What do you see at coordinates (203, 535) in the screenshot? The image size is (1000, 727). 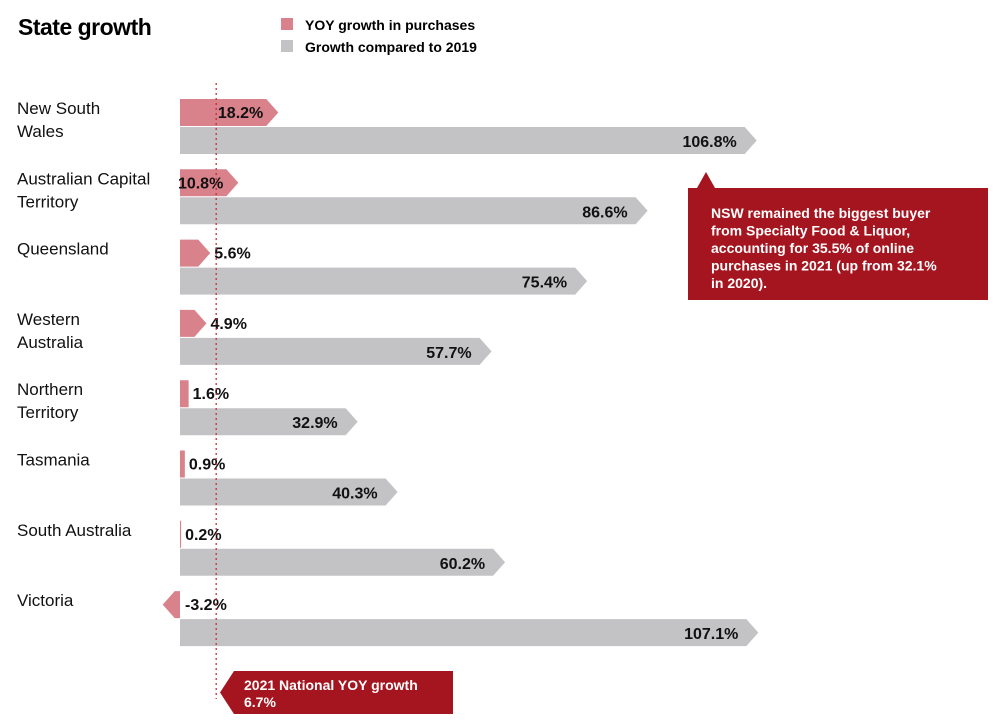 I see `bar-label-yoy: 0.2%` at bounding box center [203, 535].